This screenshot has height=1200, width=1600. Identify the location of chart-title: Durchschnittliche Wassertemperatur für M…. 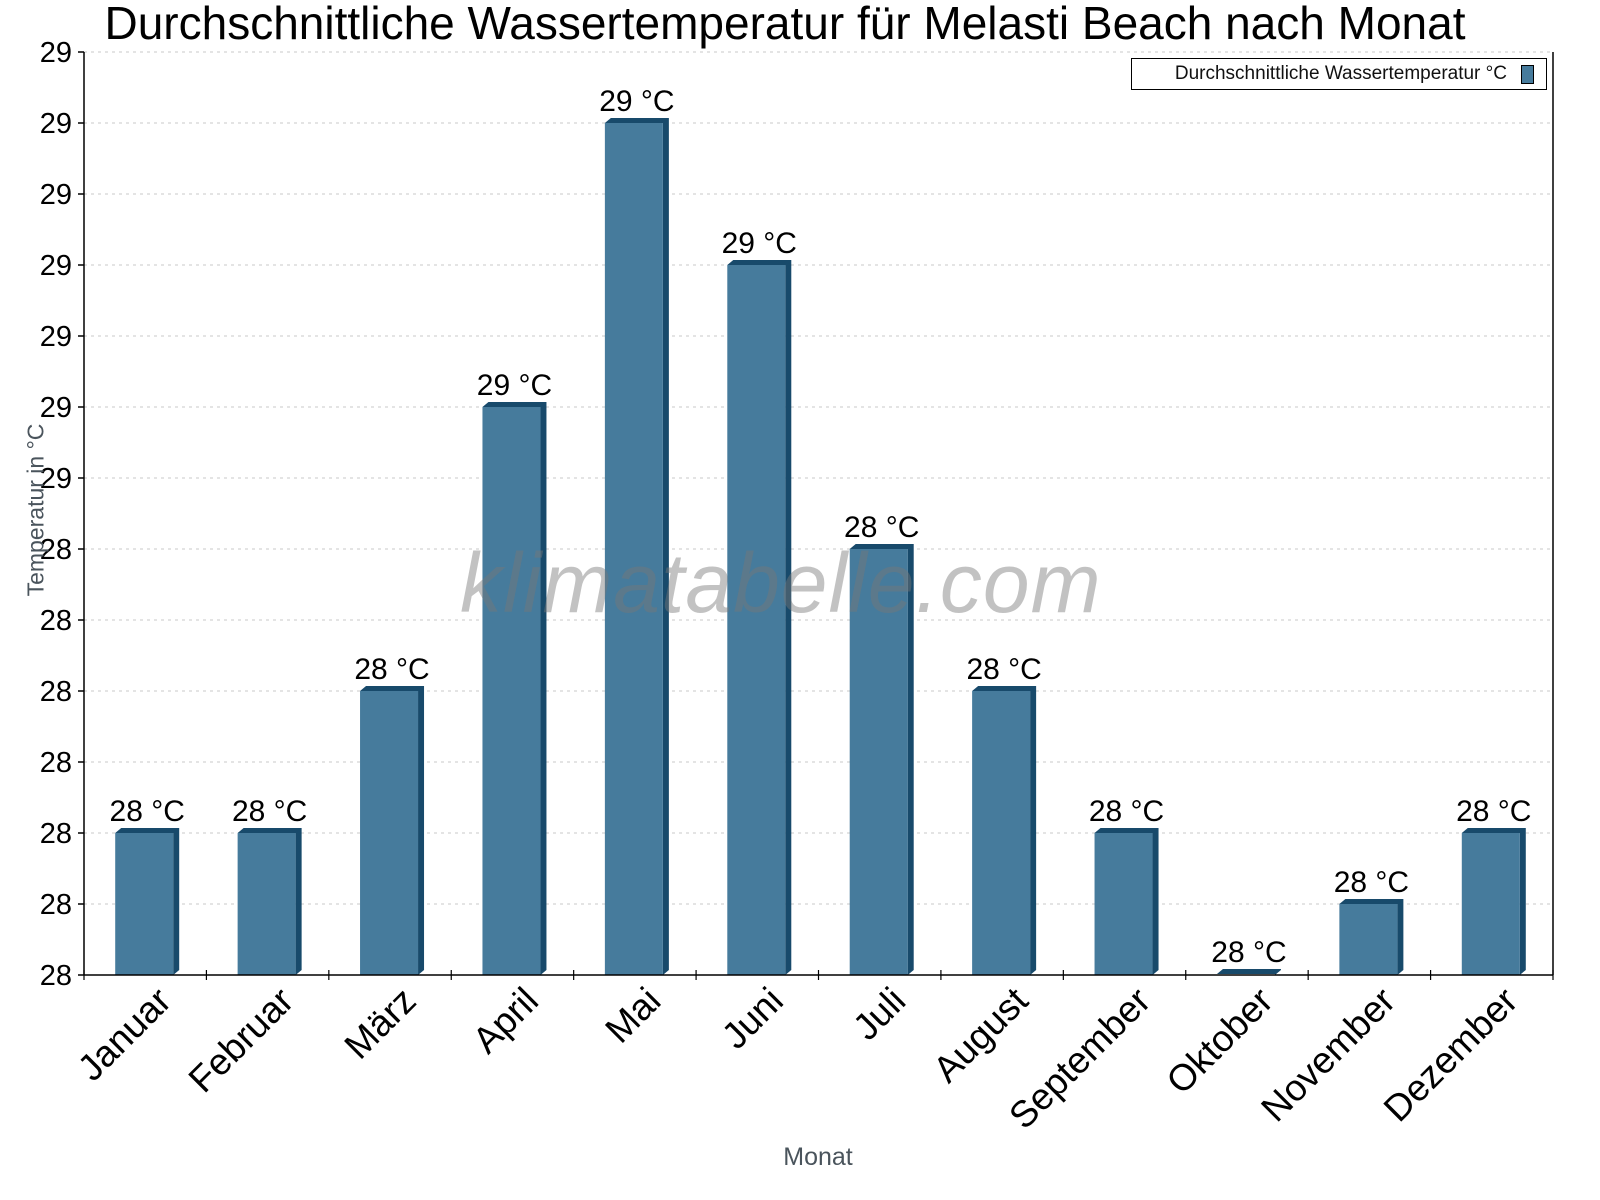
(785, 24).